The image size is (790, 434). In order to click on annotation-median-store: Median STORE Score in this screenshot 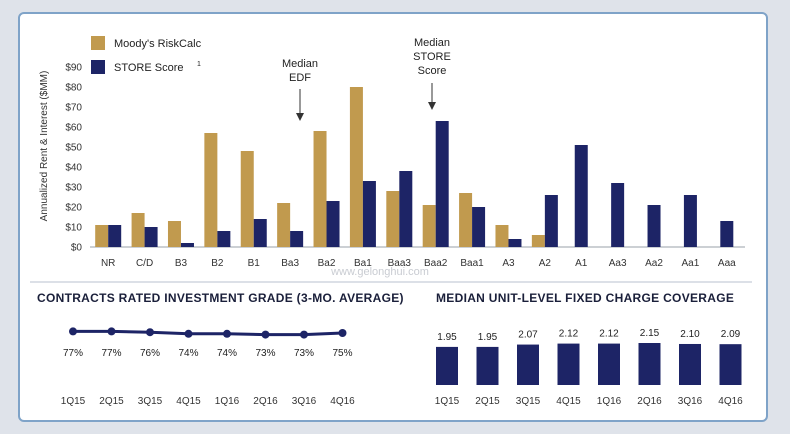, I will do `click(432, 73)`.